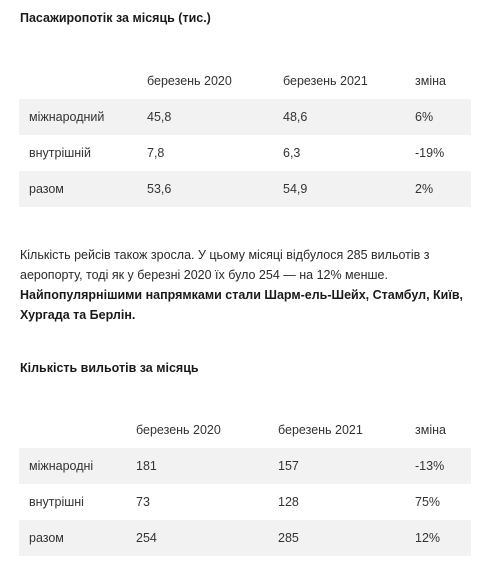 The height and width of the screenshot is (571, 504). Describe the element at coordinates (207, 466) in the screenshot. I see `cell-value: 181` at that location.